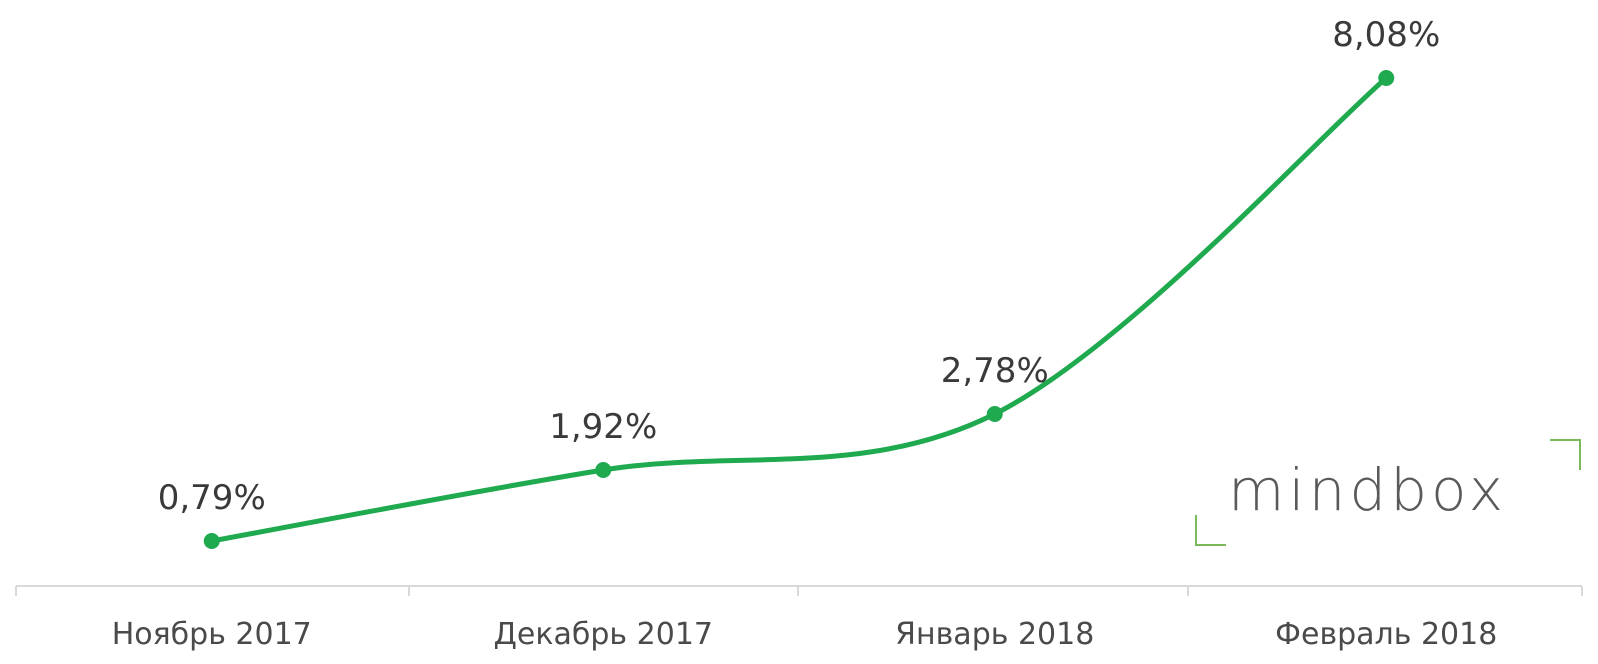 The width and height of the screenshot is (1598, 664). Describe the element at coordinates (603, 427) in the screenshot. I see `data-label: 1,92%` at that location.